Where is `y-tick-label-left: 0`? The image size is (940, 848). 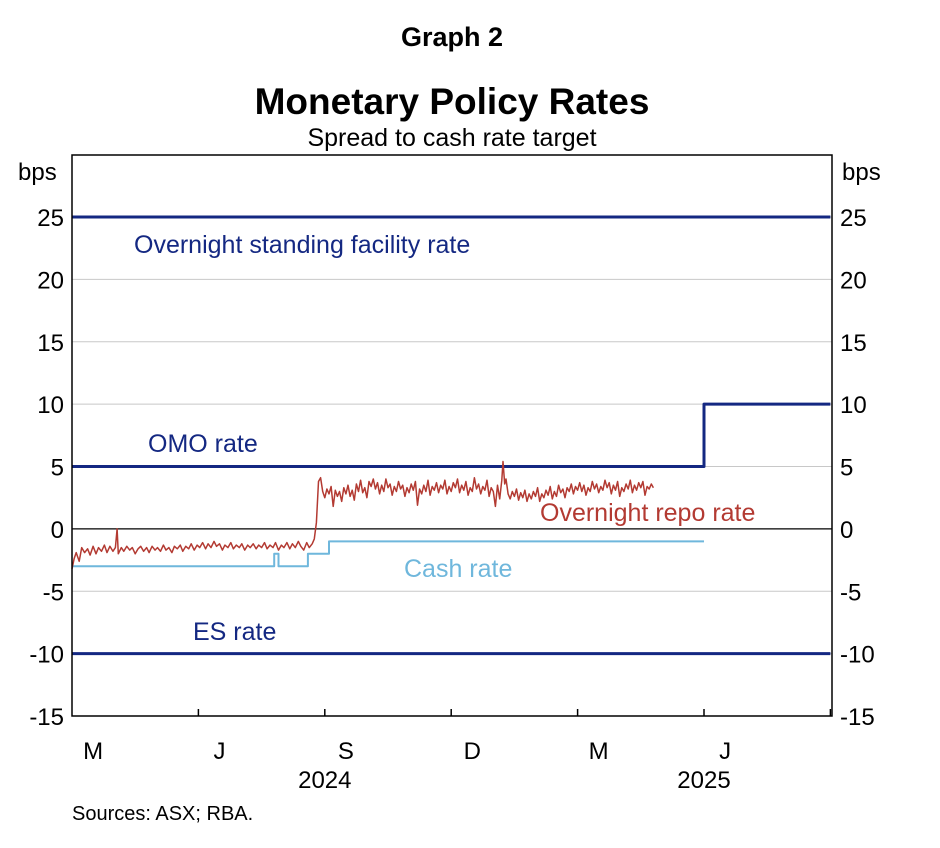 y-tick-label-left: 0 is located at coordinates (57, 530).